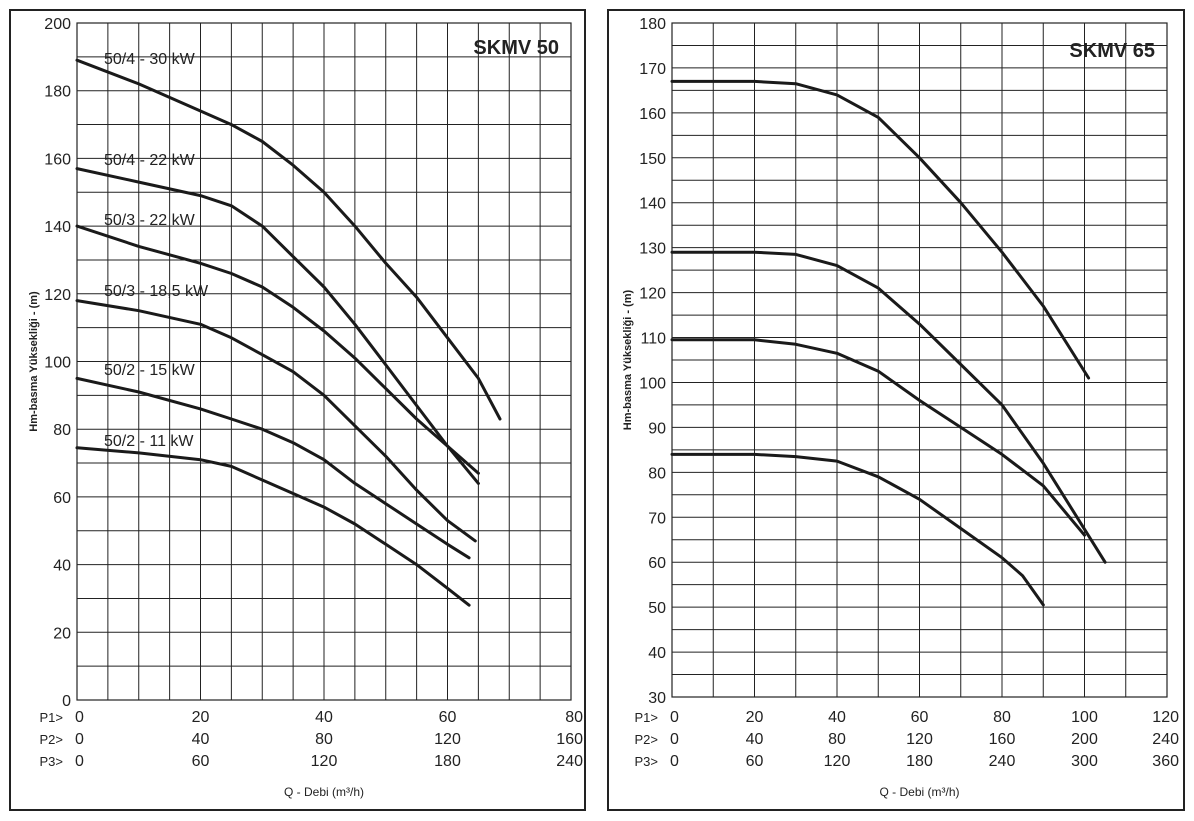  What do you see at coordinates (652, 249) in the screenshot?
I see `y-tick-label: 130` at bounding box center [652, 249].